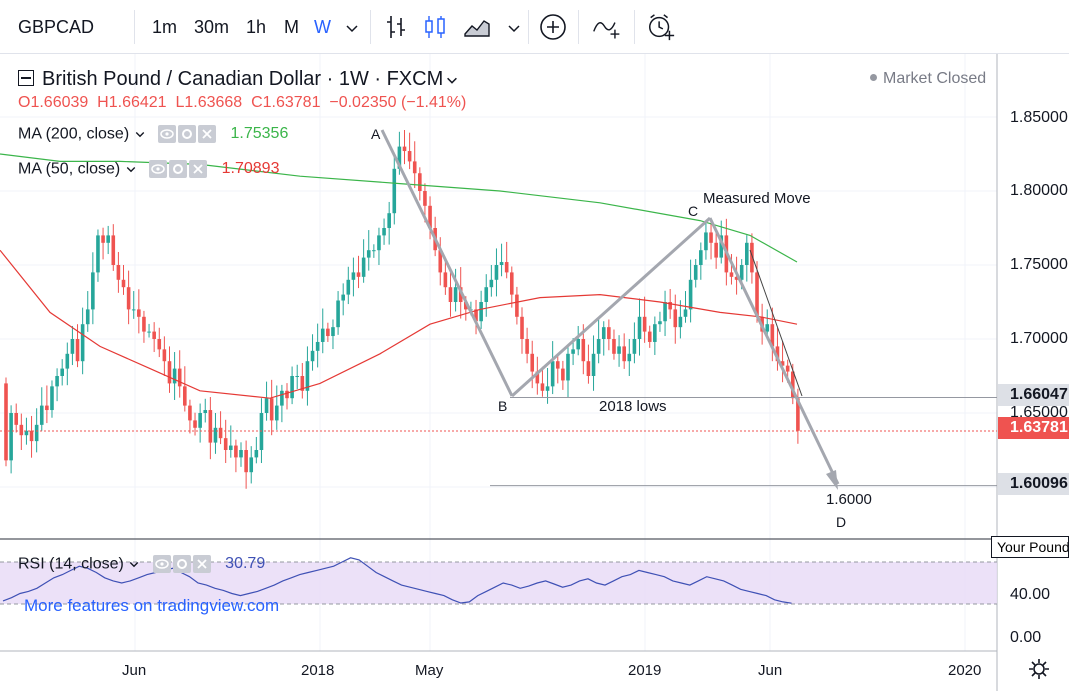 The width and height of the screenshot is (1069, 691). I want to click on dropdown-icon, so click(514, 28).